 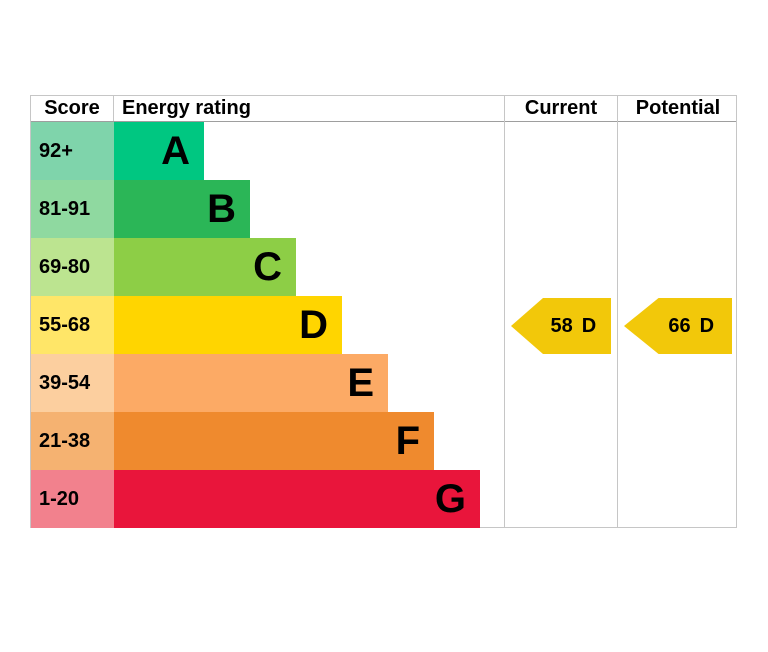 What do you see at coordinates (72, 108) in the screenshot?
I see `score-column-header: Score` at bounding box center [72, 108].